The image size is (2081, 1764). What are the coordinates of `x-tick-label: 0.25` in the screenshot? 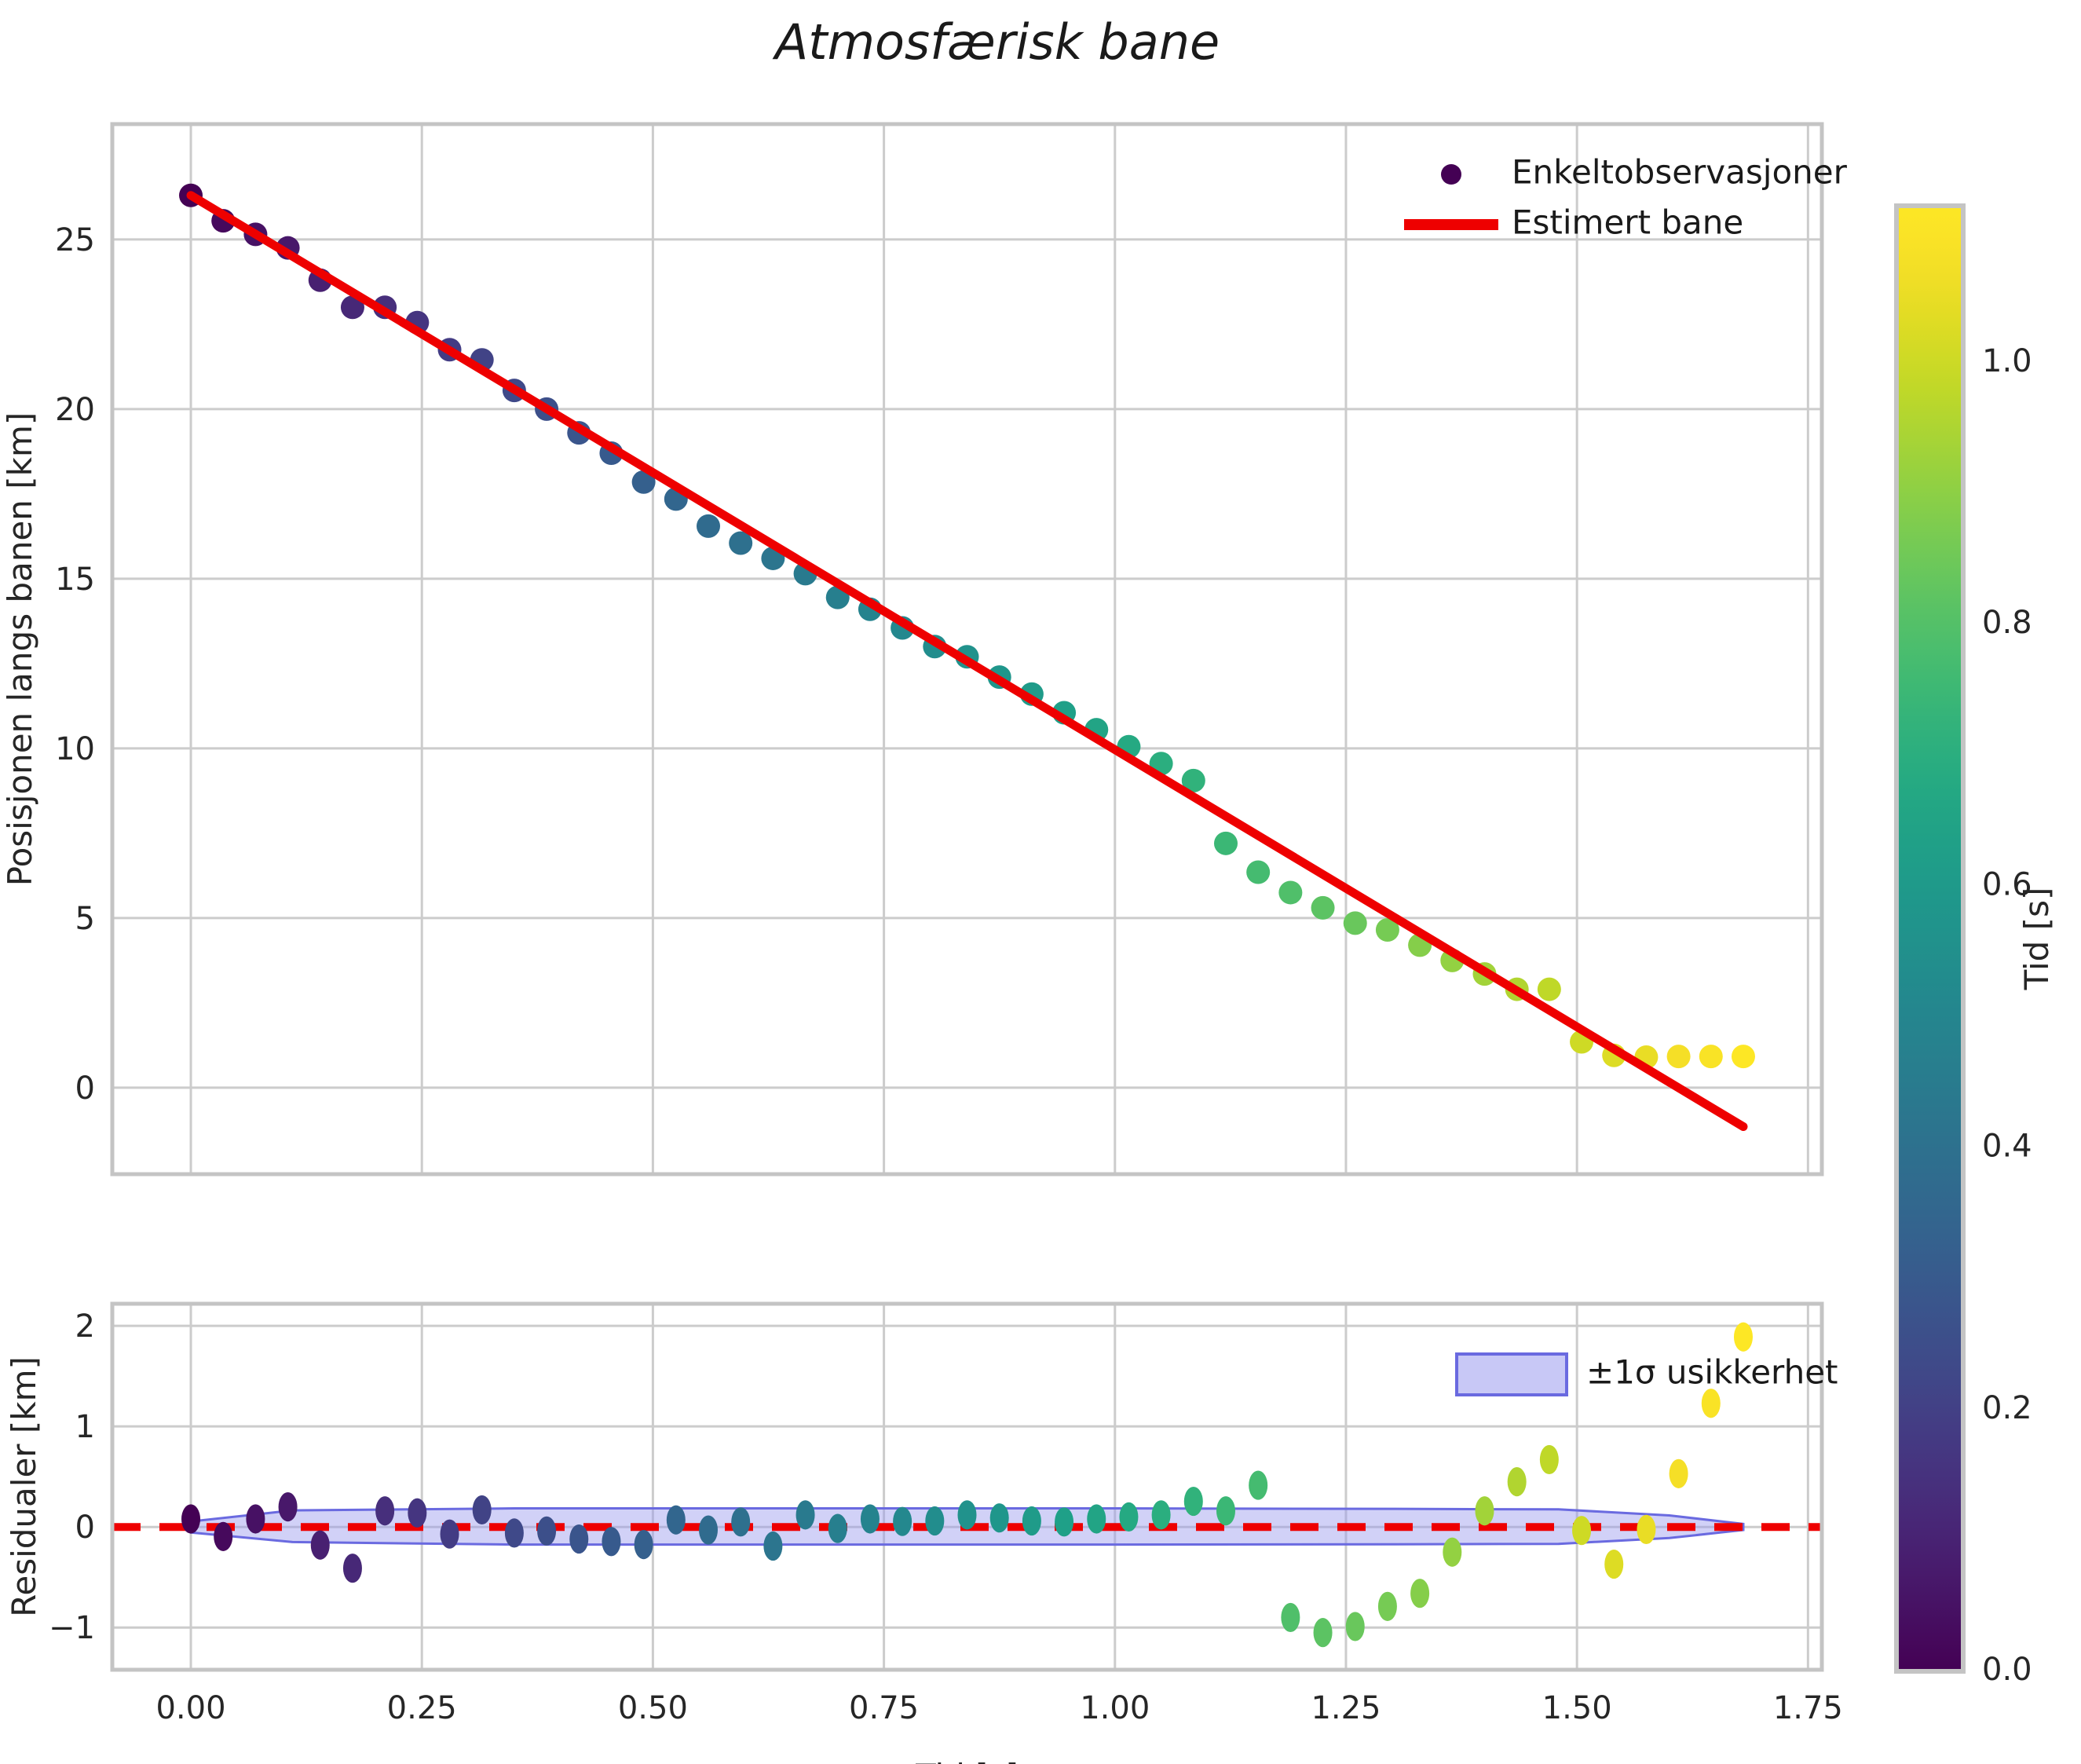 It's located at (422, 1708).